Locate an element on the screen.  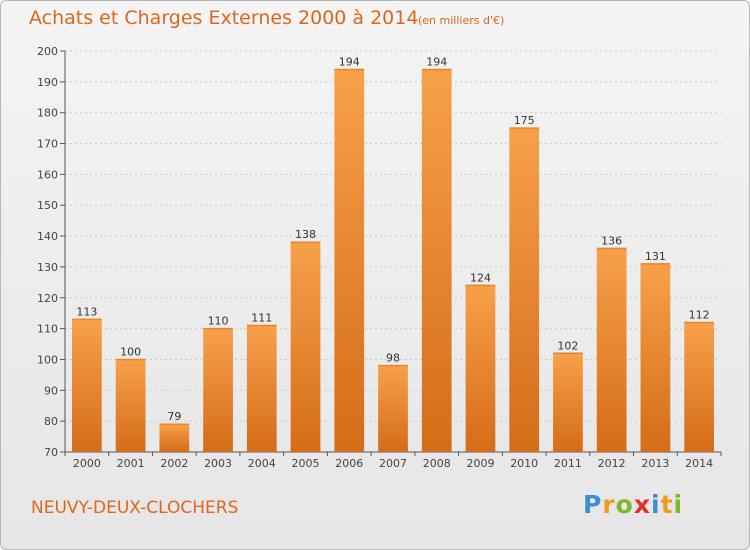
bar-2013 is located at coordinates (655, 357).